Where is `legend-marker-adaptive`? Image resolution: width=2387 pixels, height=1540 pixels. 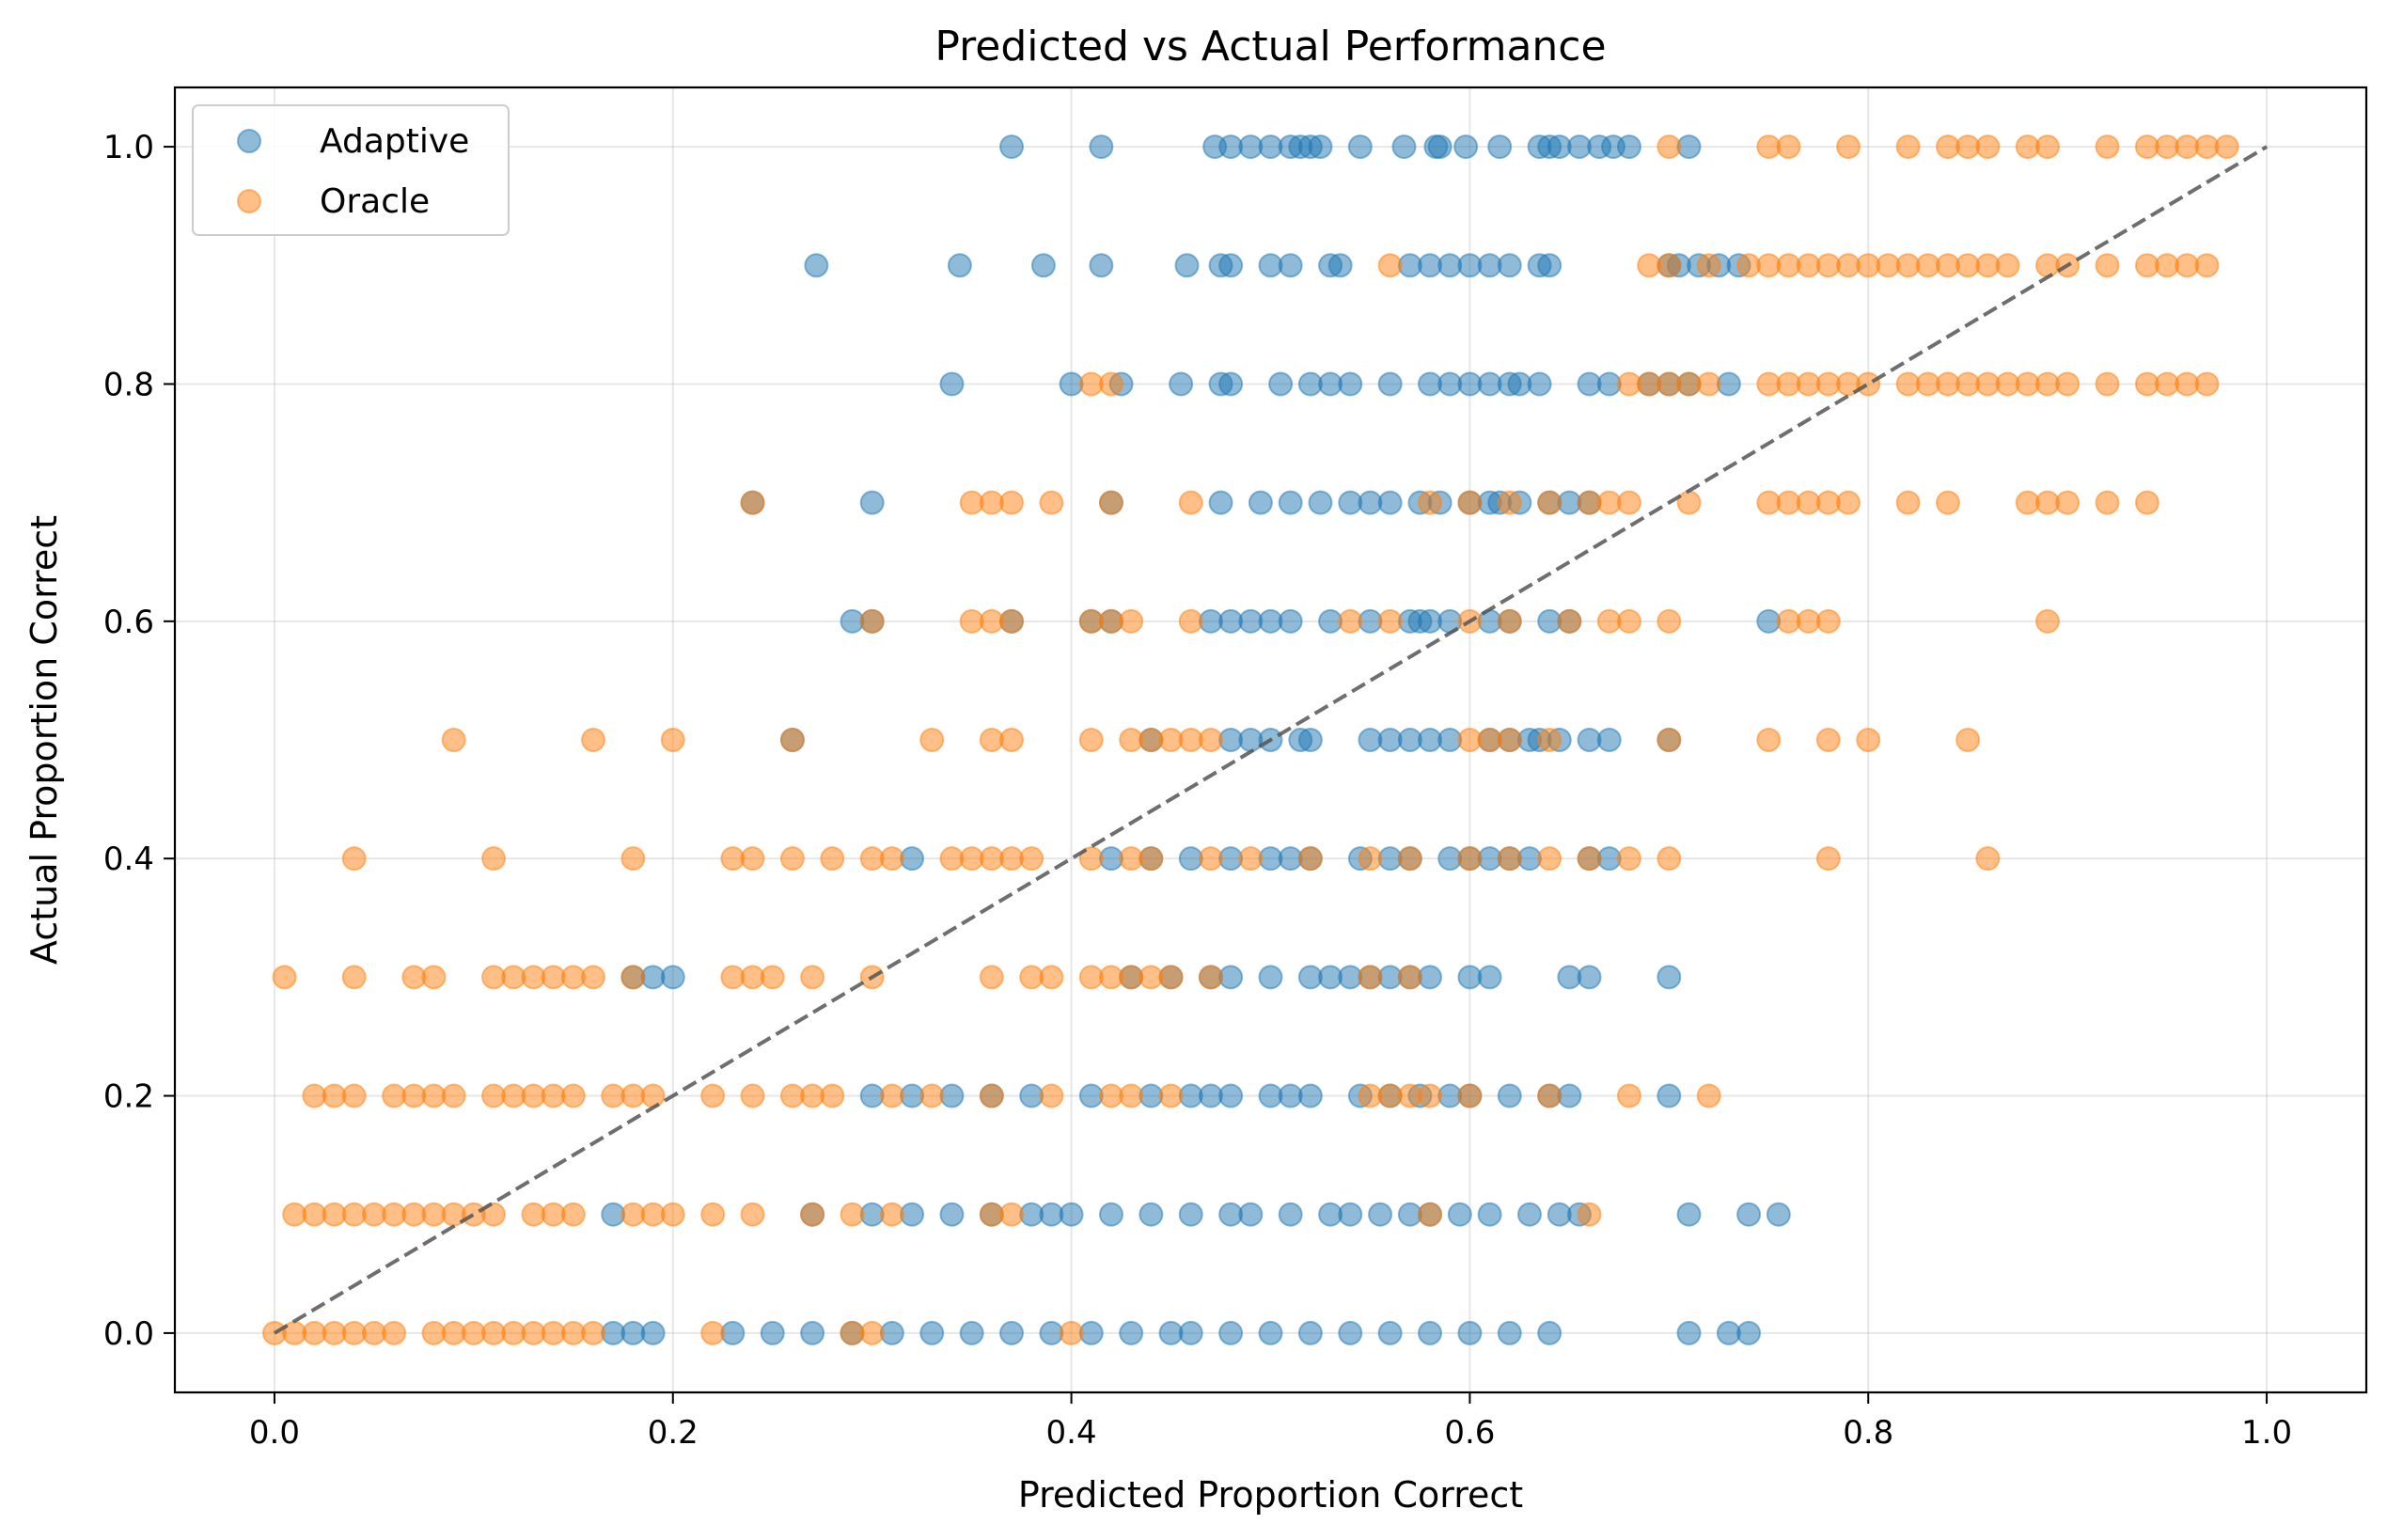
legend-marker-adaptive is located at coordinates (249, 141).